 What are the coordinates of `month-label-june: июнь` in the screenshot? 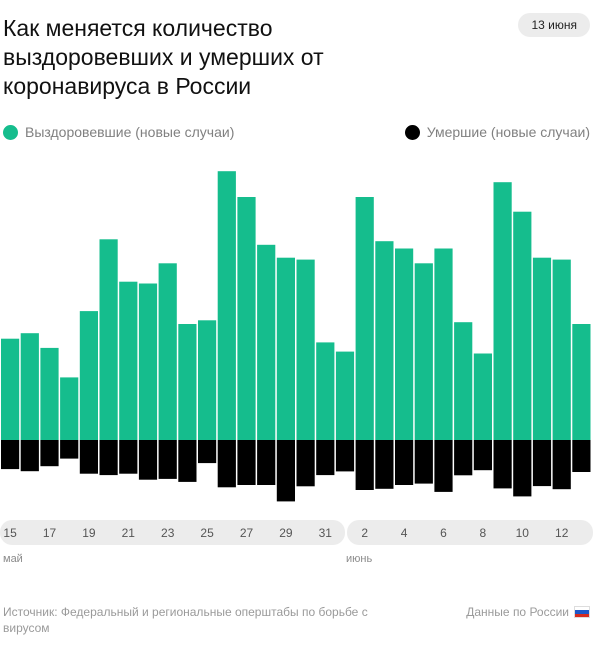 It's located at (359, 559).